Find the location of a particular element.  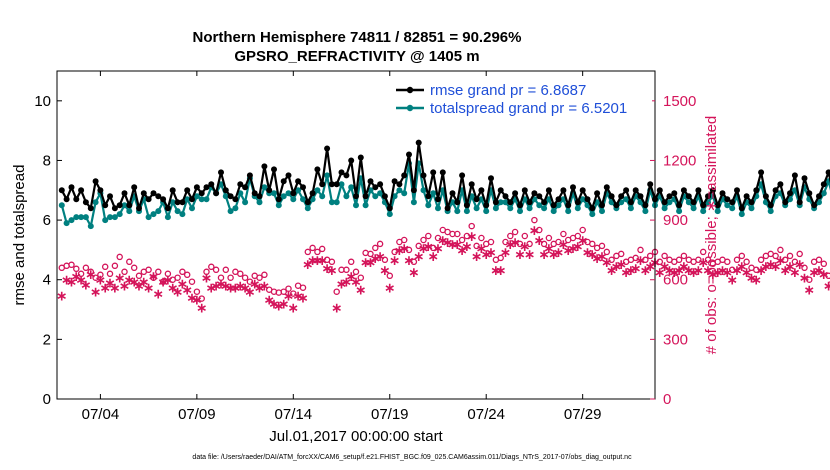

y-tick-label: 0 is located at coordinates (47, 399).